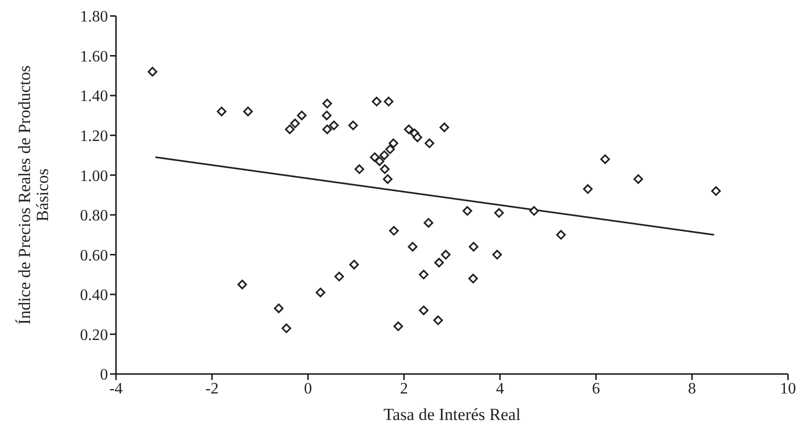 Image resolution: width=804 pixels, height=432 pixels. I want to click on y-tick-label: 0.60, so click(94, 255).